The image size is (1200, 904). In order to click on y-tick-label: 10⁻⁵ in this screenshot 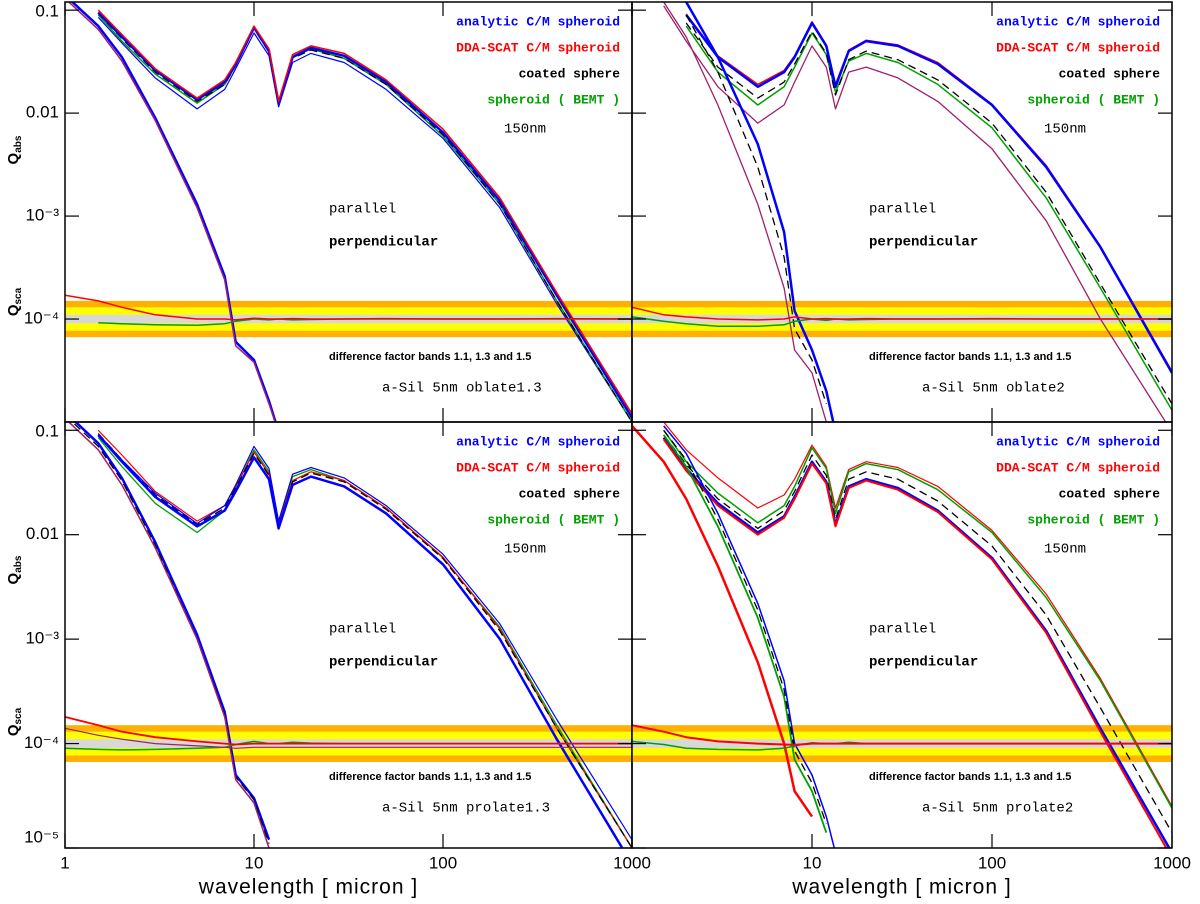, I will do `click(41, 836)`.